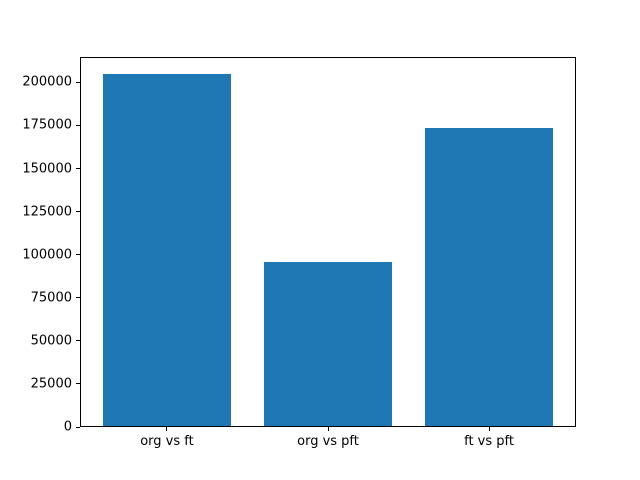 The height and width of the screenshot is (480, 640). I want to click on y-tick-label: 100000, so click(47, 255).